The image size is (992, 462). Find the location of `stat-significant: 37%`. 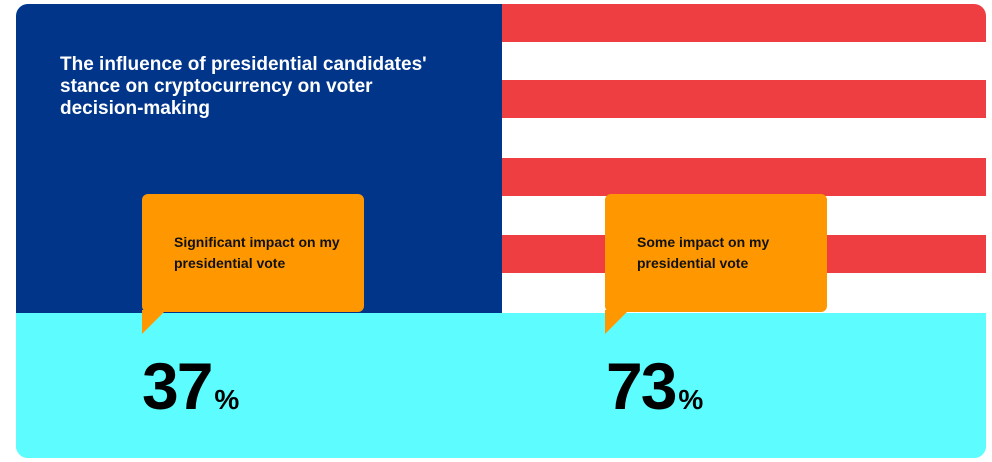

stat-significant: 37% is located at coordinates (190, 386).